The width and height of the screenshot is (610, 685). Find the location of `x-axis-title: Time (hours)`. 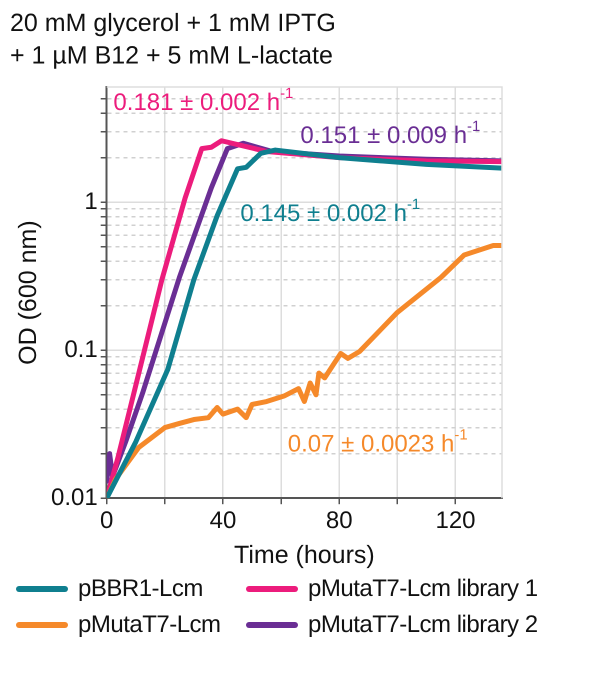

x-axis-title: Time (hours) is located at coordinates (304, 554).